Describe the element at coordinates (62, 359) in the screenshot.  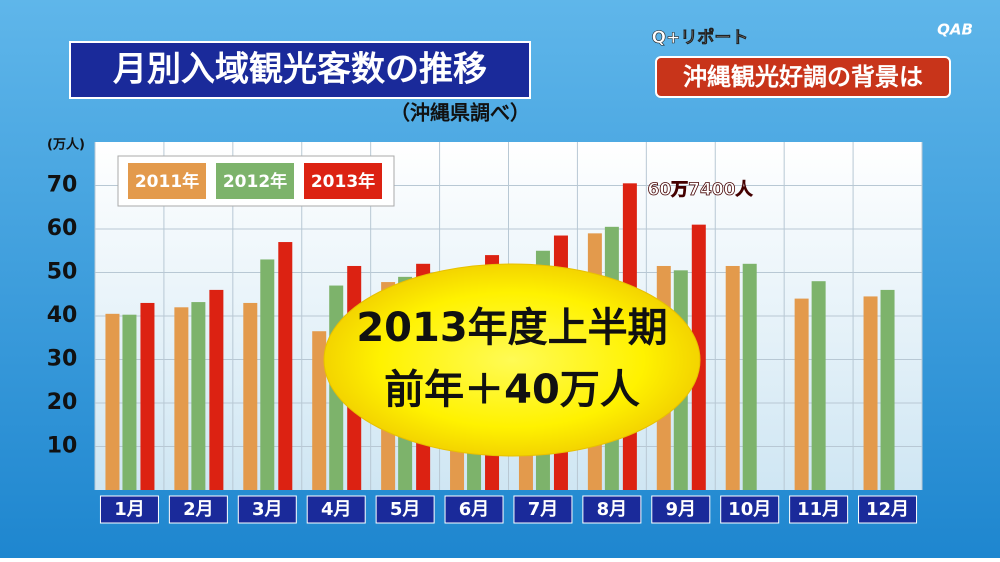
I see `y-tick-label: 30` at that location.